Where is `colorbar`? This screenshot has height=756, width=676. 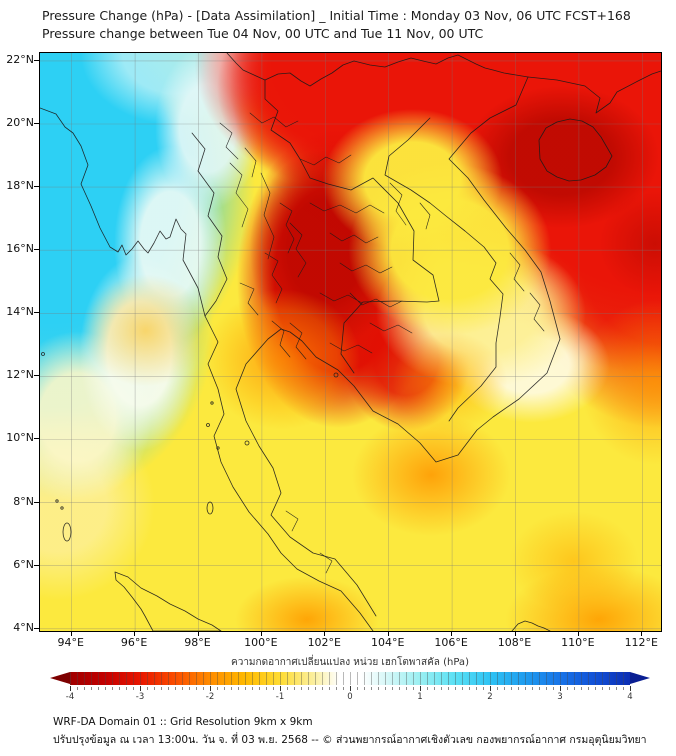 colorbar is located at coordinates (350, 678).